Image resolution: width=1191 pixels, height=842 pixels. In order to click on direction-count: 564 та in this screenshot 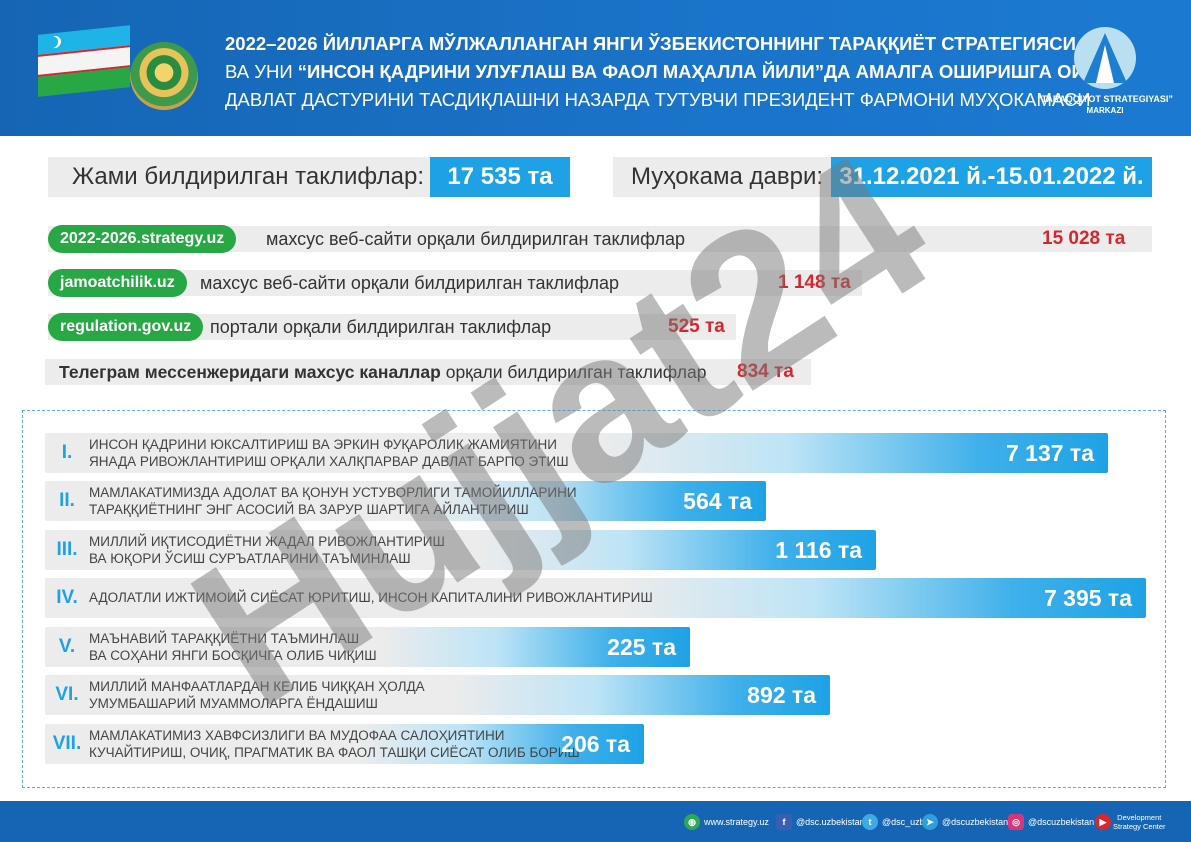, I will do `click(717, 501)`.